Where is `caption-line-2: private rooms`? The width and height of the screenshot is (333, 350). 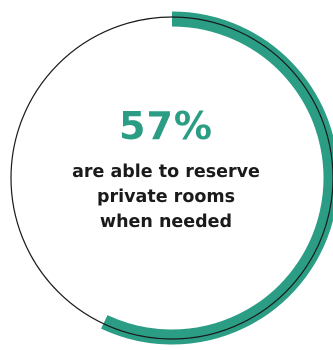 caption-line-2: private rooms is located at coordinates (166, 197).